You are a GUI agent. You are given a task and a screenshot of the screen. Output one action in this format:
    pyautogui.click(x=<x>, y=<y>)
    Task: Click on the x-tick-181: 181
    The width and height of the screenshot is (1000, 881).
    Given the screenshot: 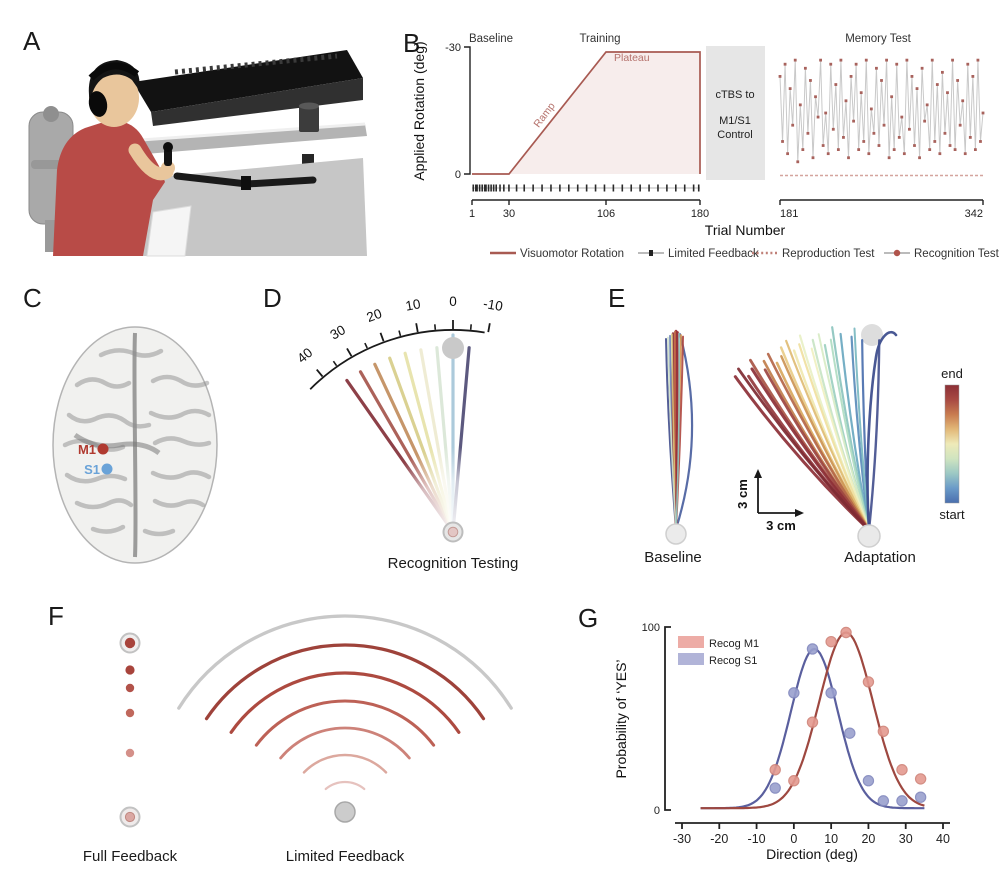 What is the action you would take?
    pyautogui.click(x=789, y=214)
    